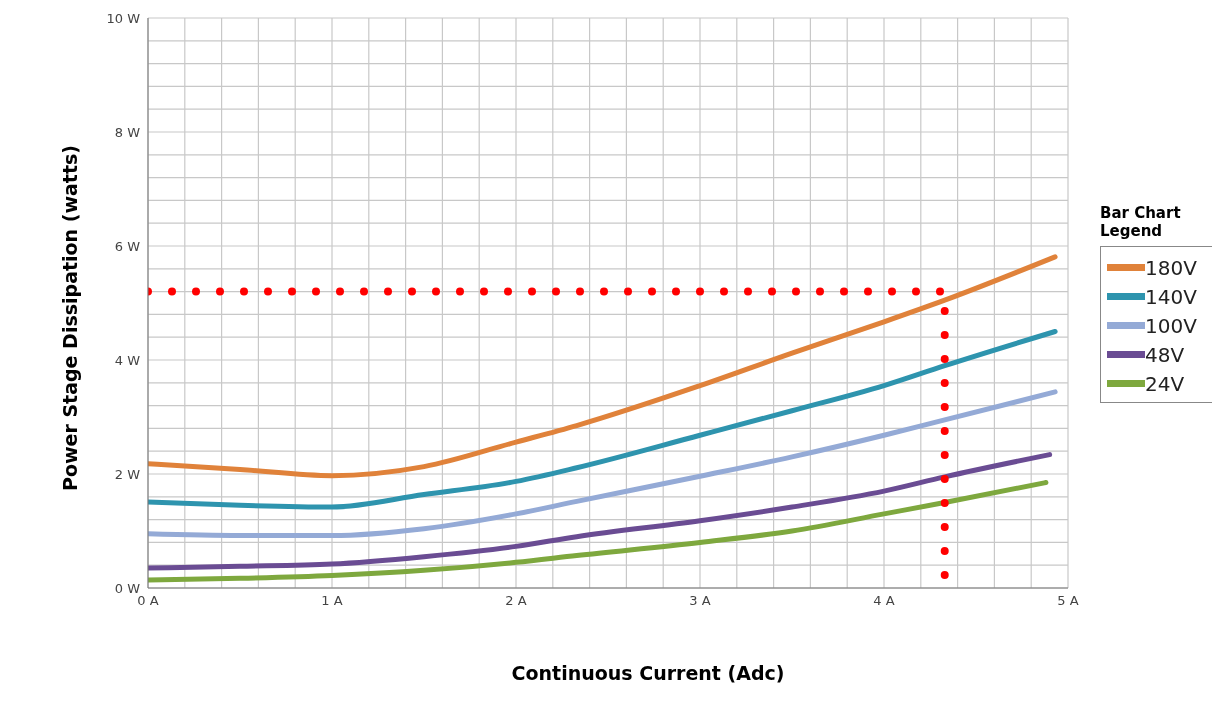 The height and width of the screenshot is (713, 1212). I want to click on y-tick-label: 6 W, so click(127, 246).